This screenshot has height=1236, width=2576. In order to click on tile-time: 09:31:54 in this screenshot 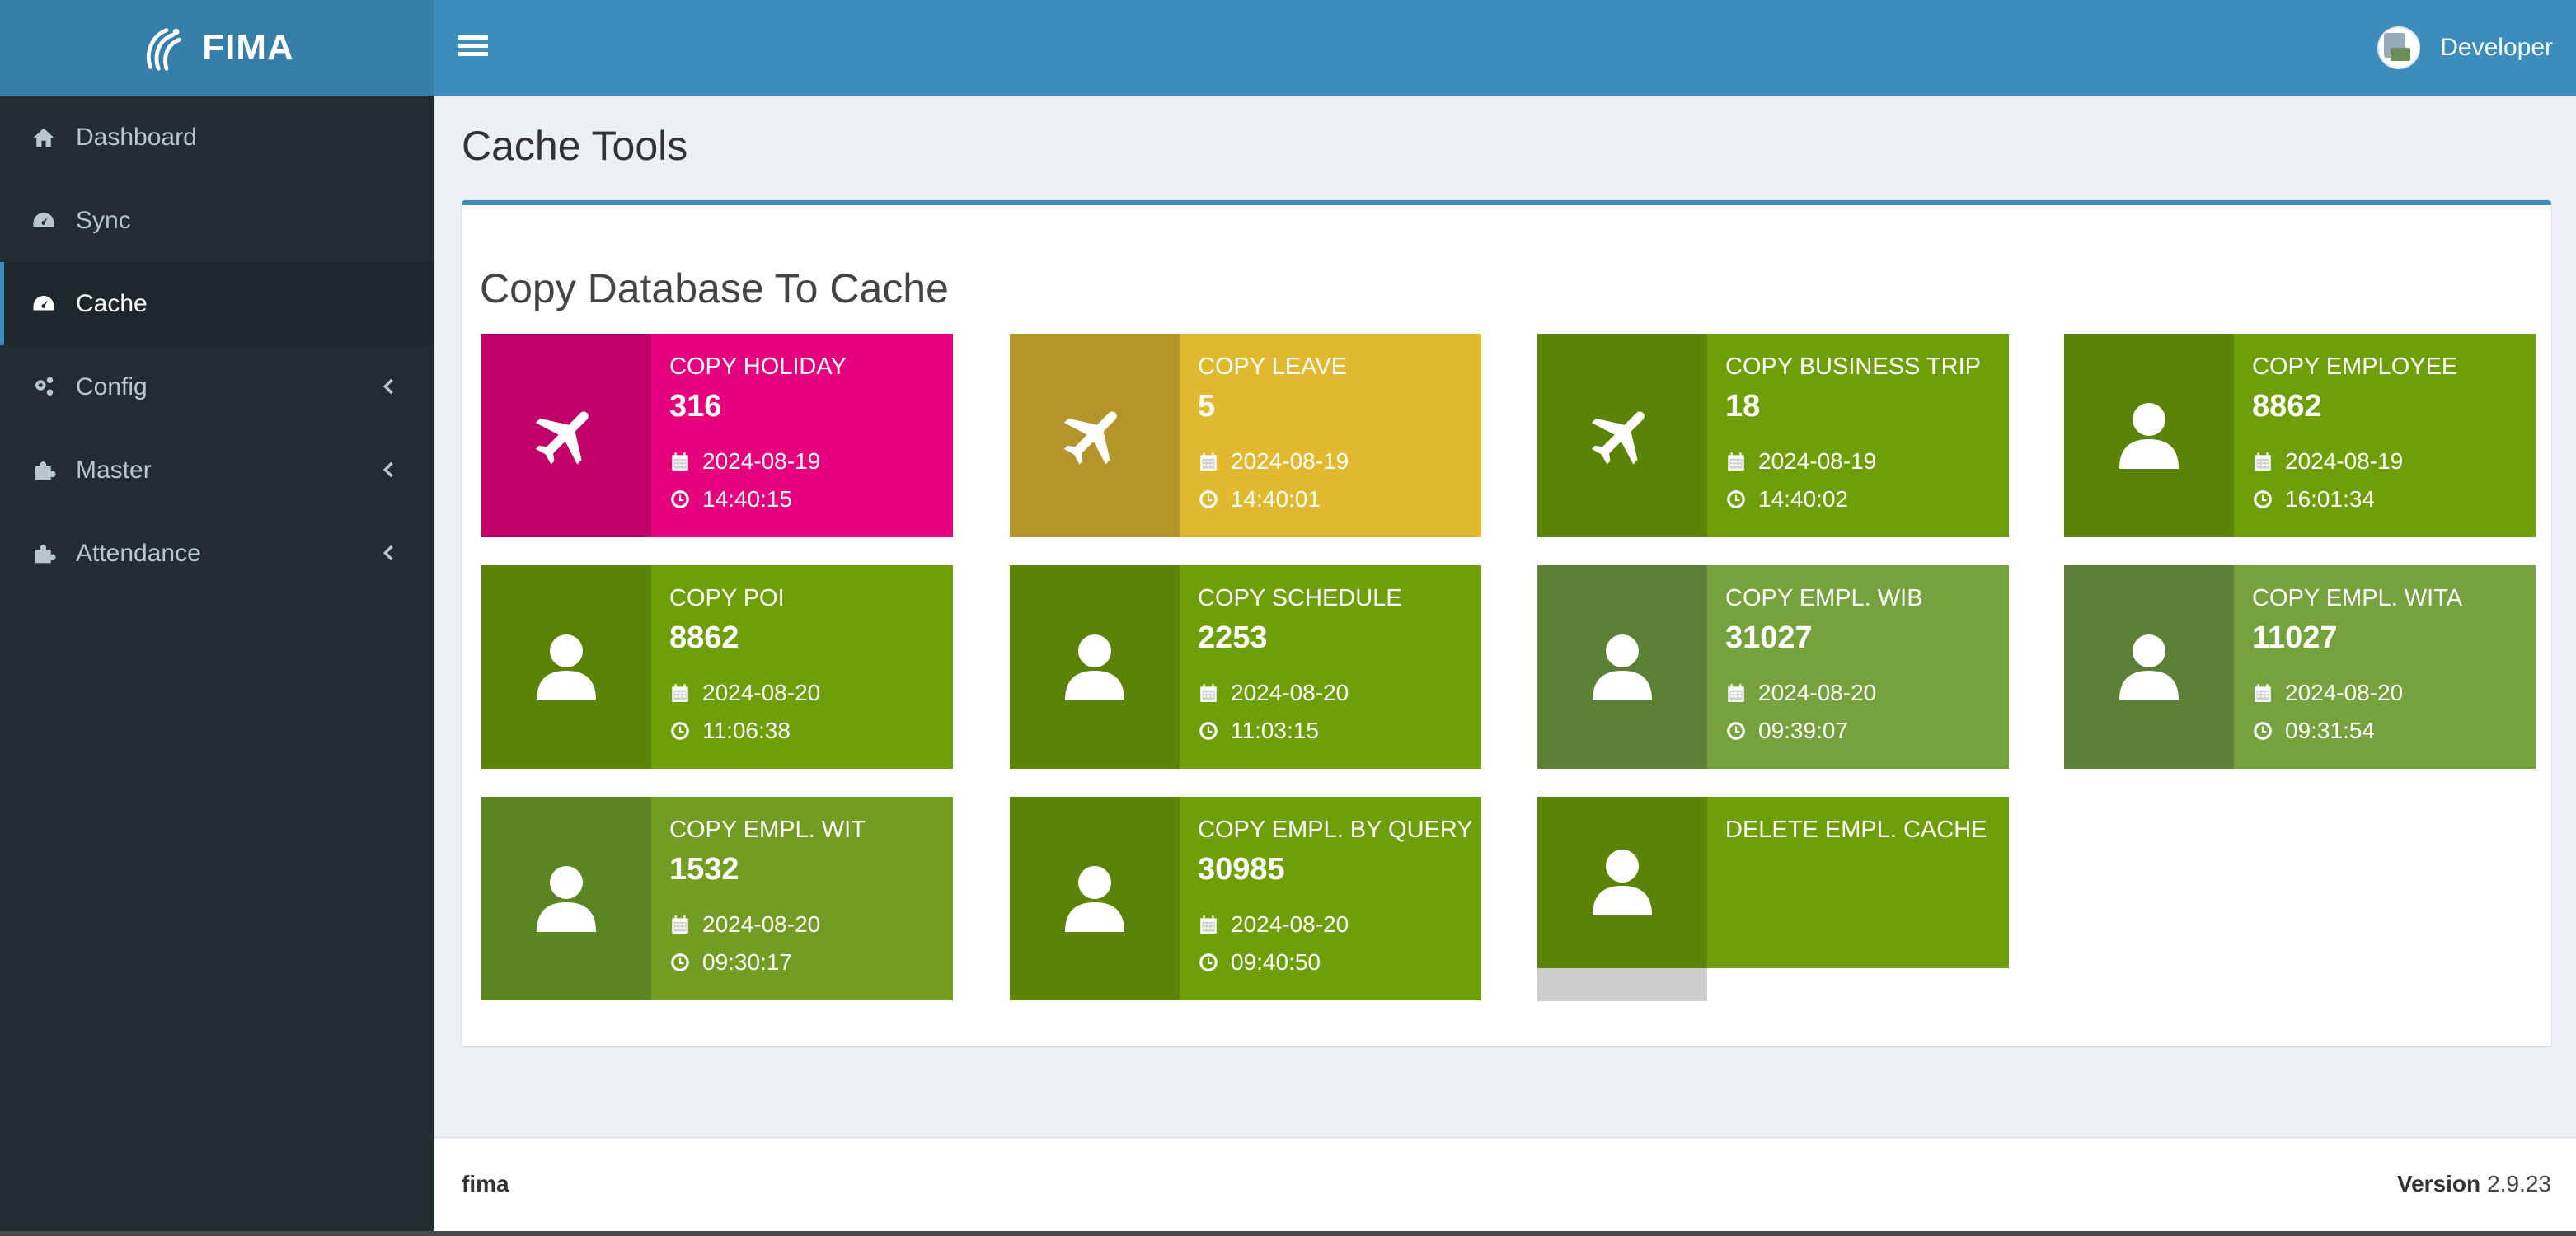, I will do `click(2390, 731)`.